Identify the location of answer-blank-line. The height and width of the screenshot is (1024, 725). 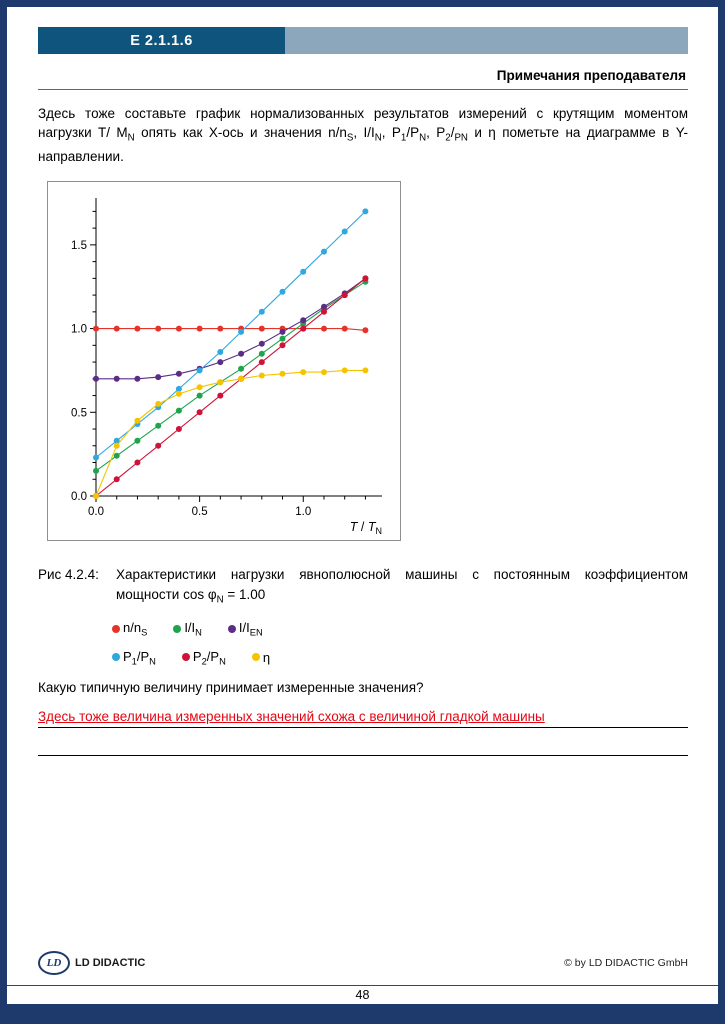
(363, 742).